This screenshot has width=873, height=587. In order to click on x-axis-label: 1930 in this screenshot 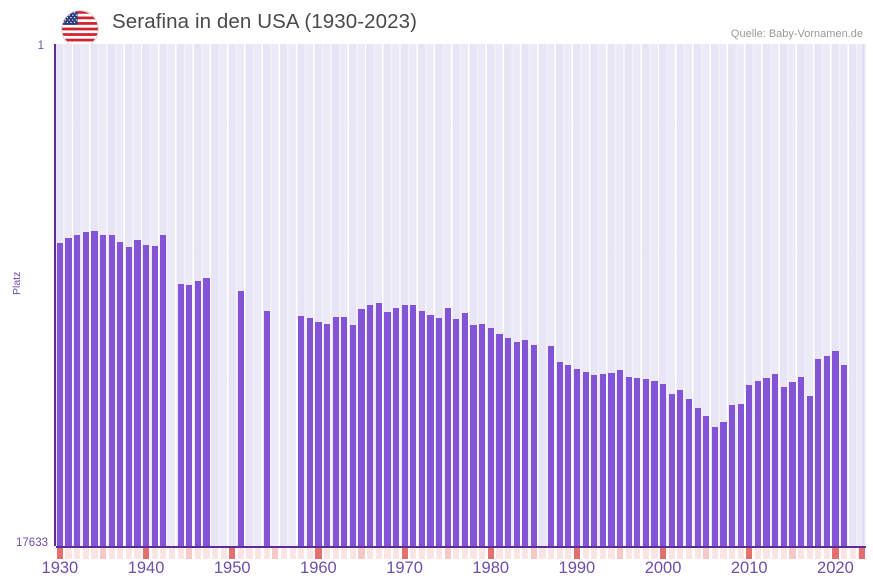, I will do `click(60, 568)`.